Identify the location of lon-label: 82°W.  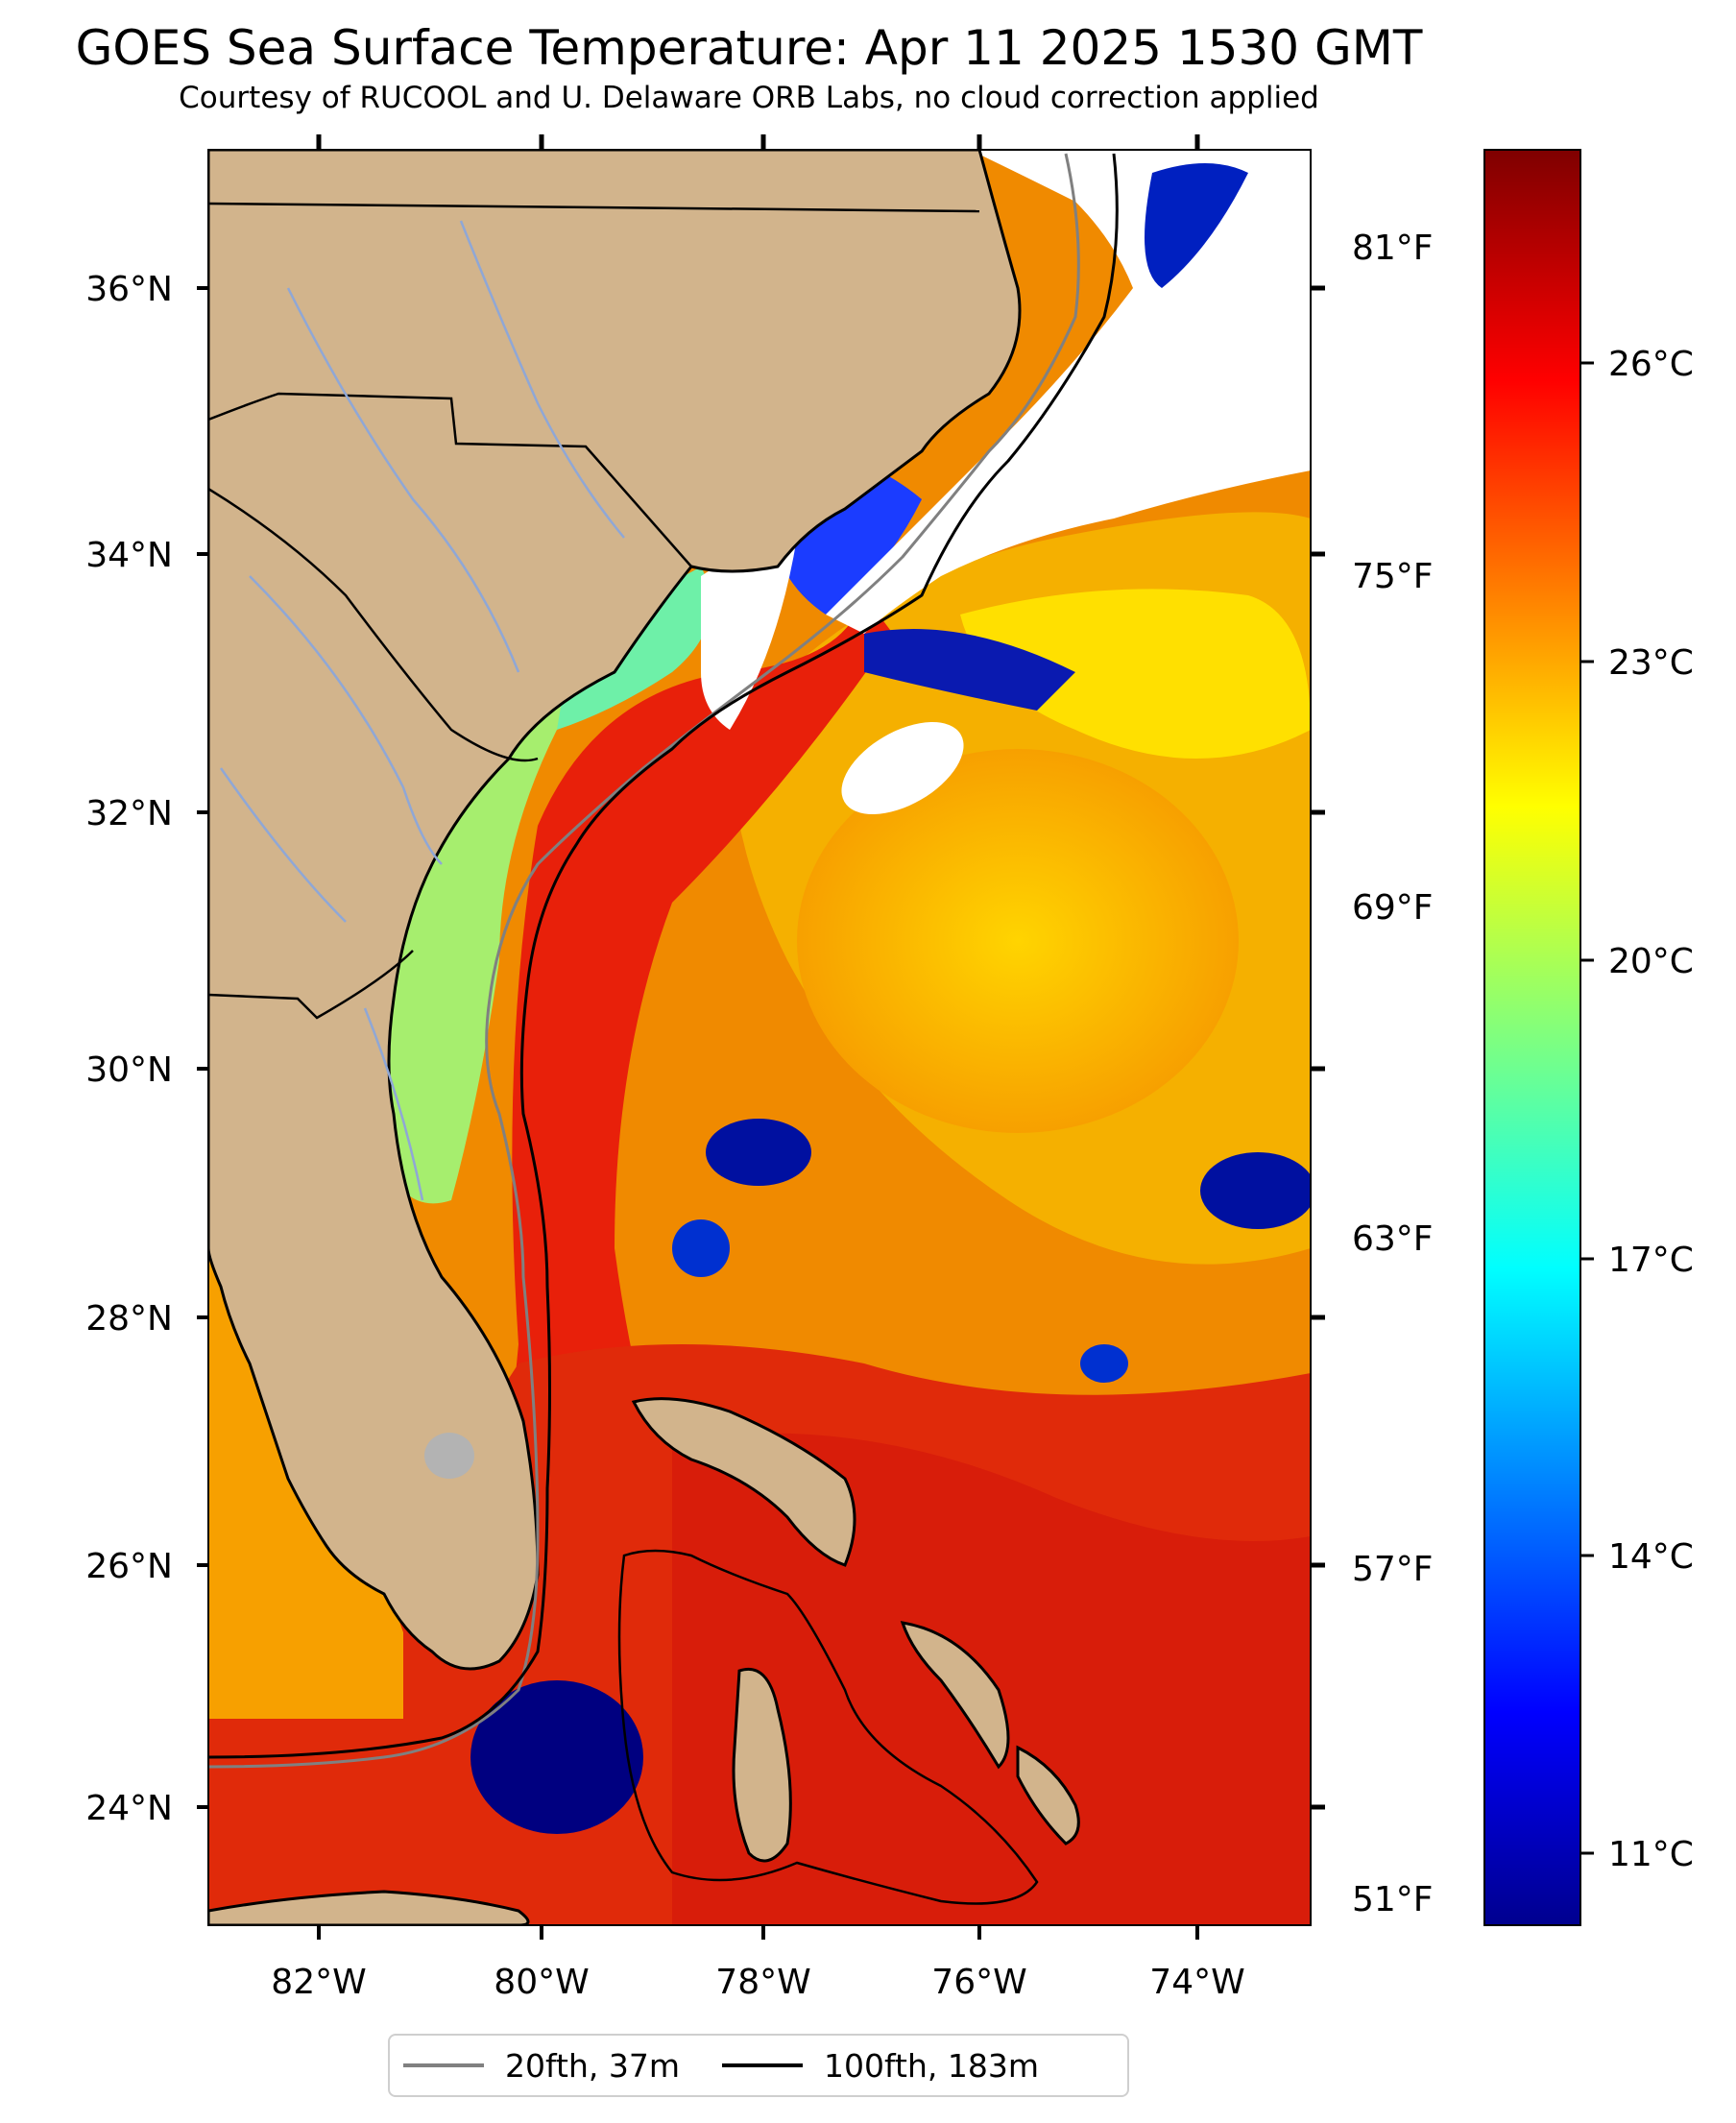
(318, 1982).